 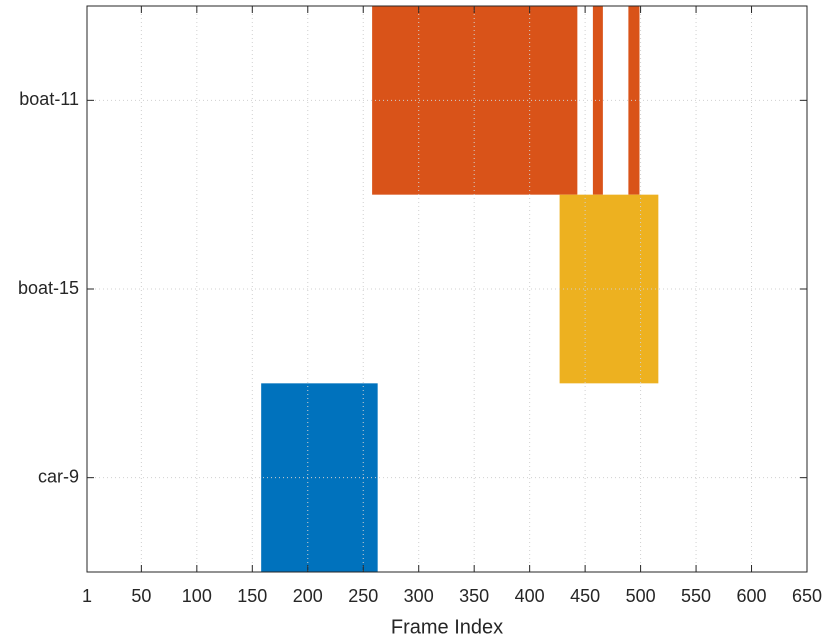 What do you see at coordinates (48, 288) in the screenshot?
I see `y-tick-label: boat-15` at bounding box center [48, 288].